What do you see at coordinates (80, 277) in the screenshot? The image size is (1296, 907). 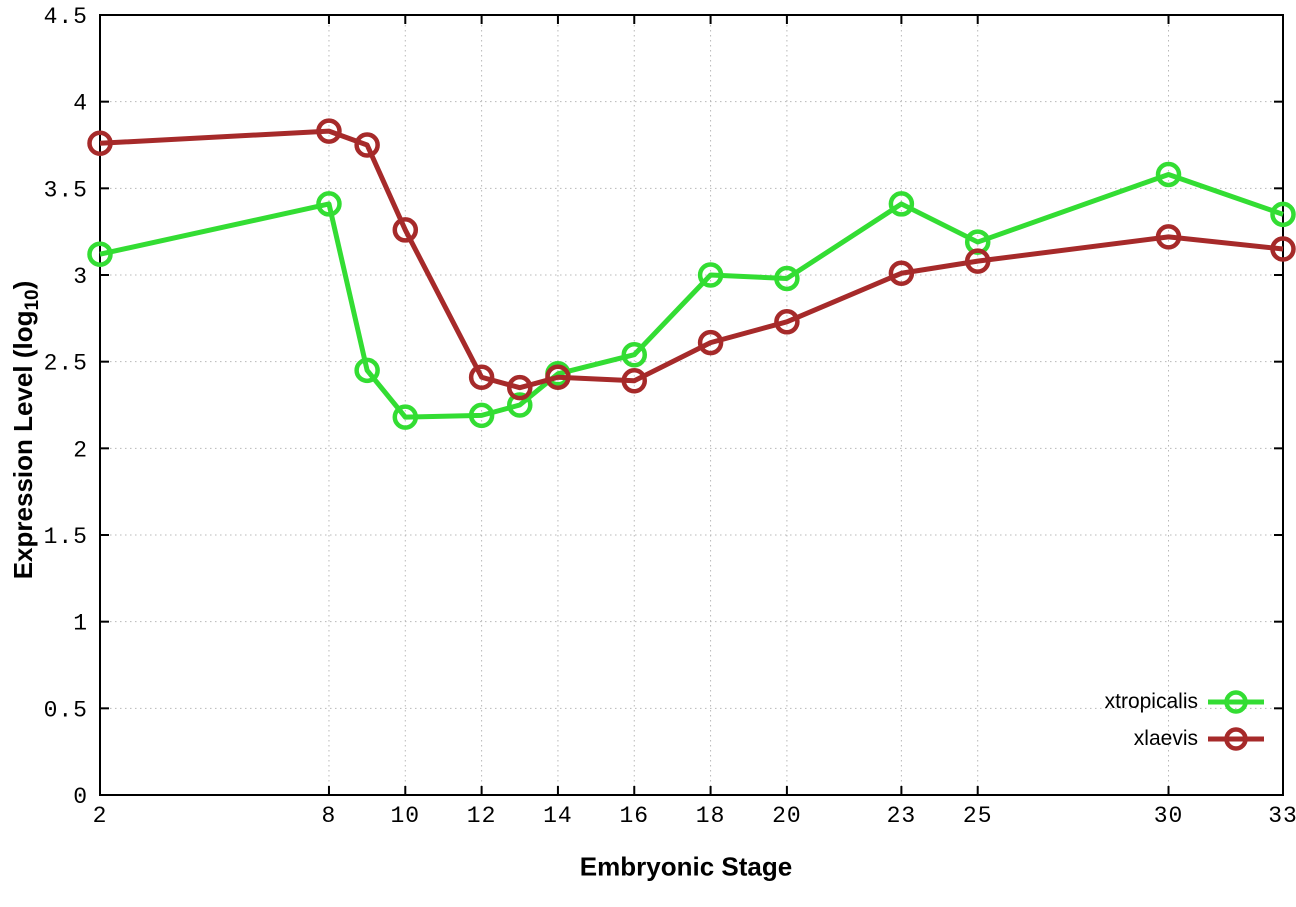 I see `y-tick-label: 3` at bounding box center [80, 277].